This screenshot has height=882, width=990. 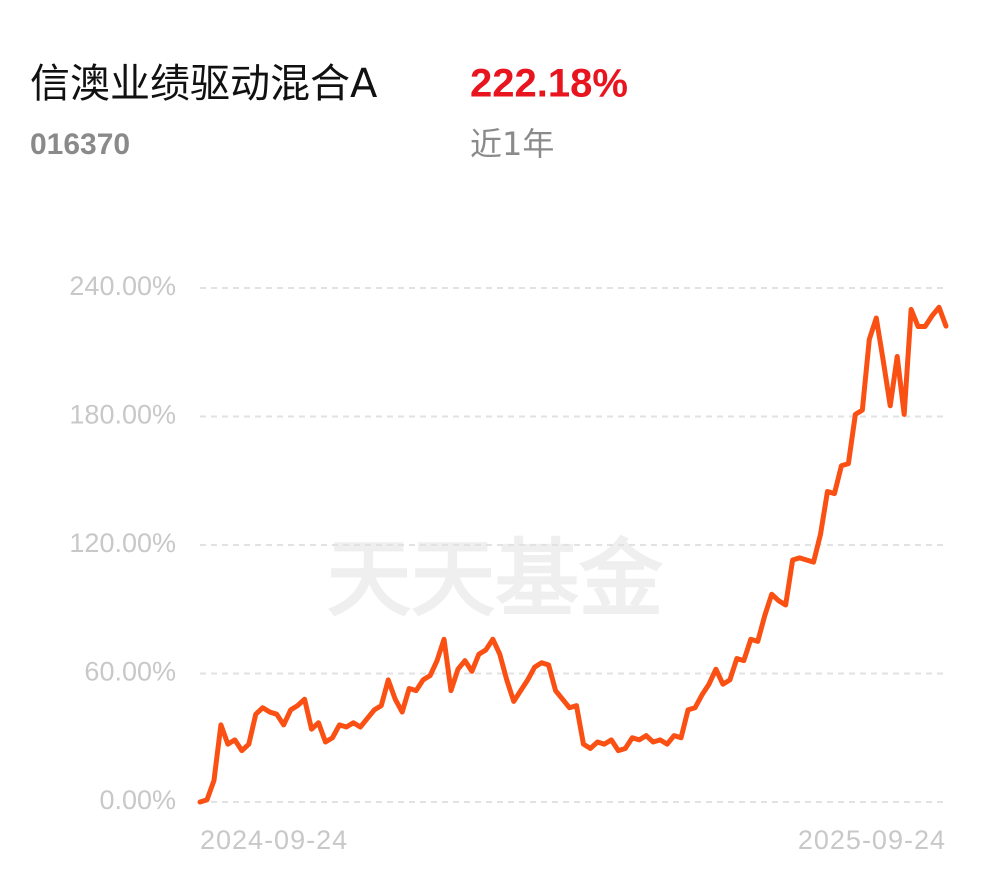 I want to click on y-tick-label: 180.00%, so click(x=122, y=415).